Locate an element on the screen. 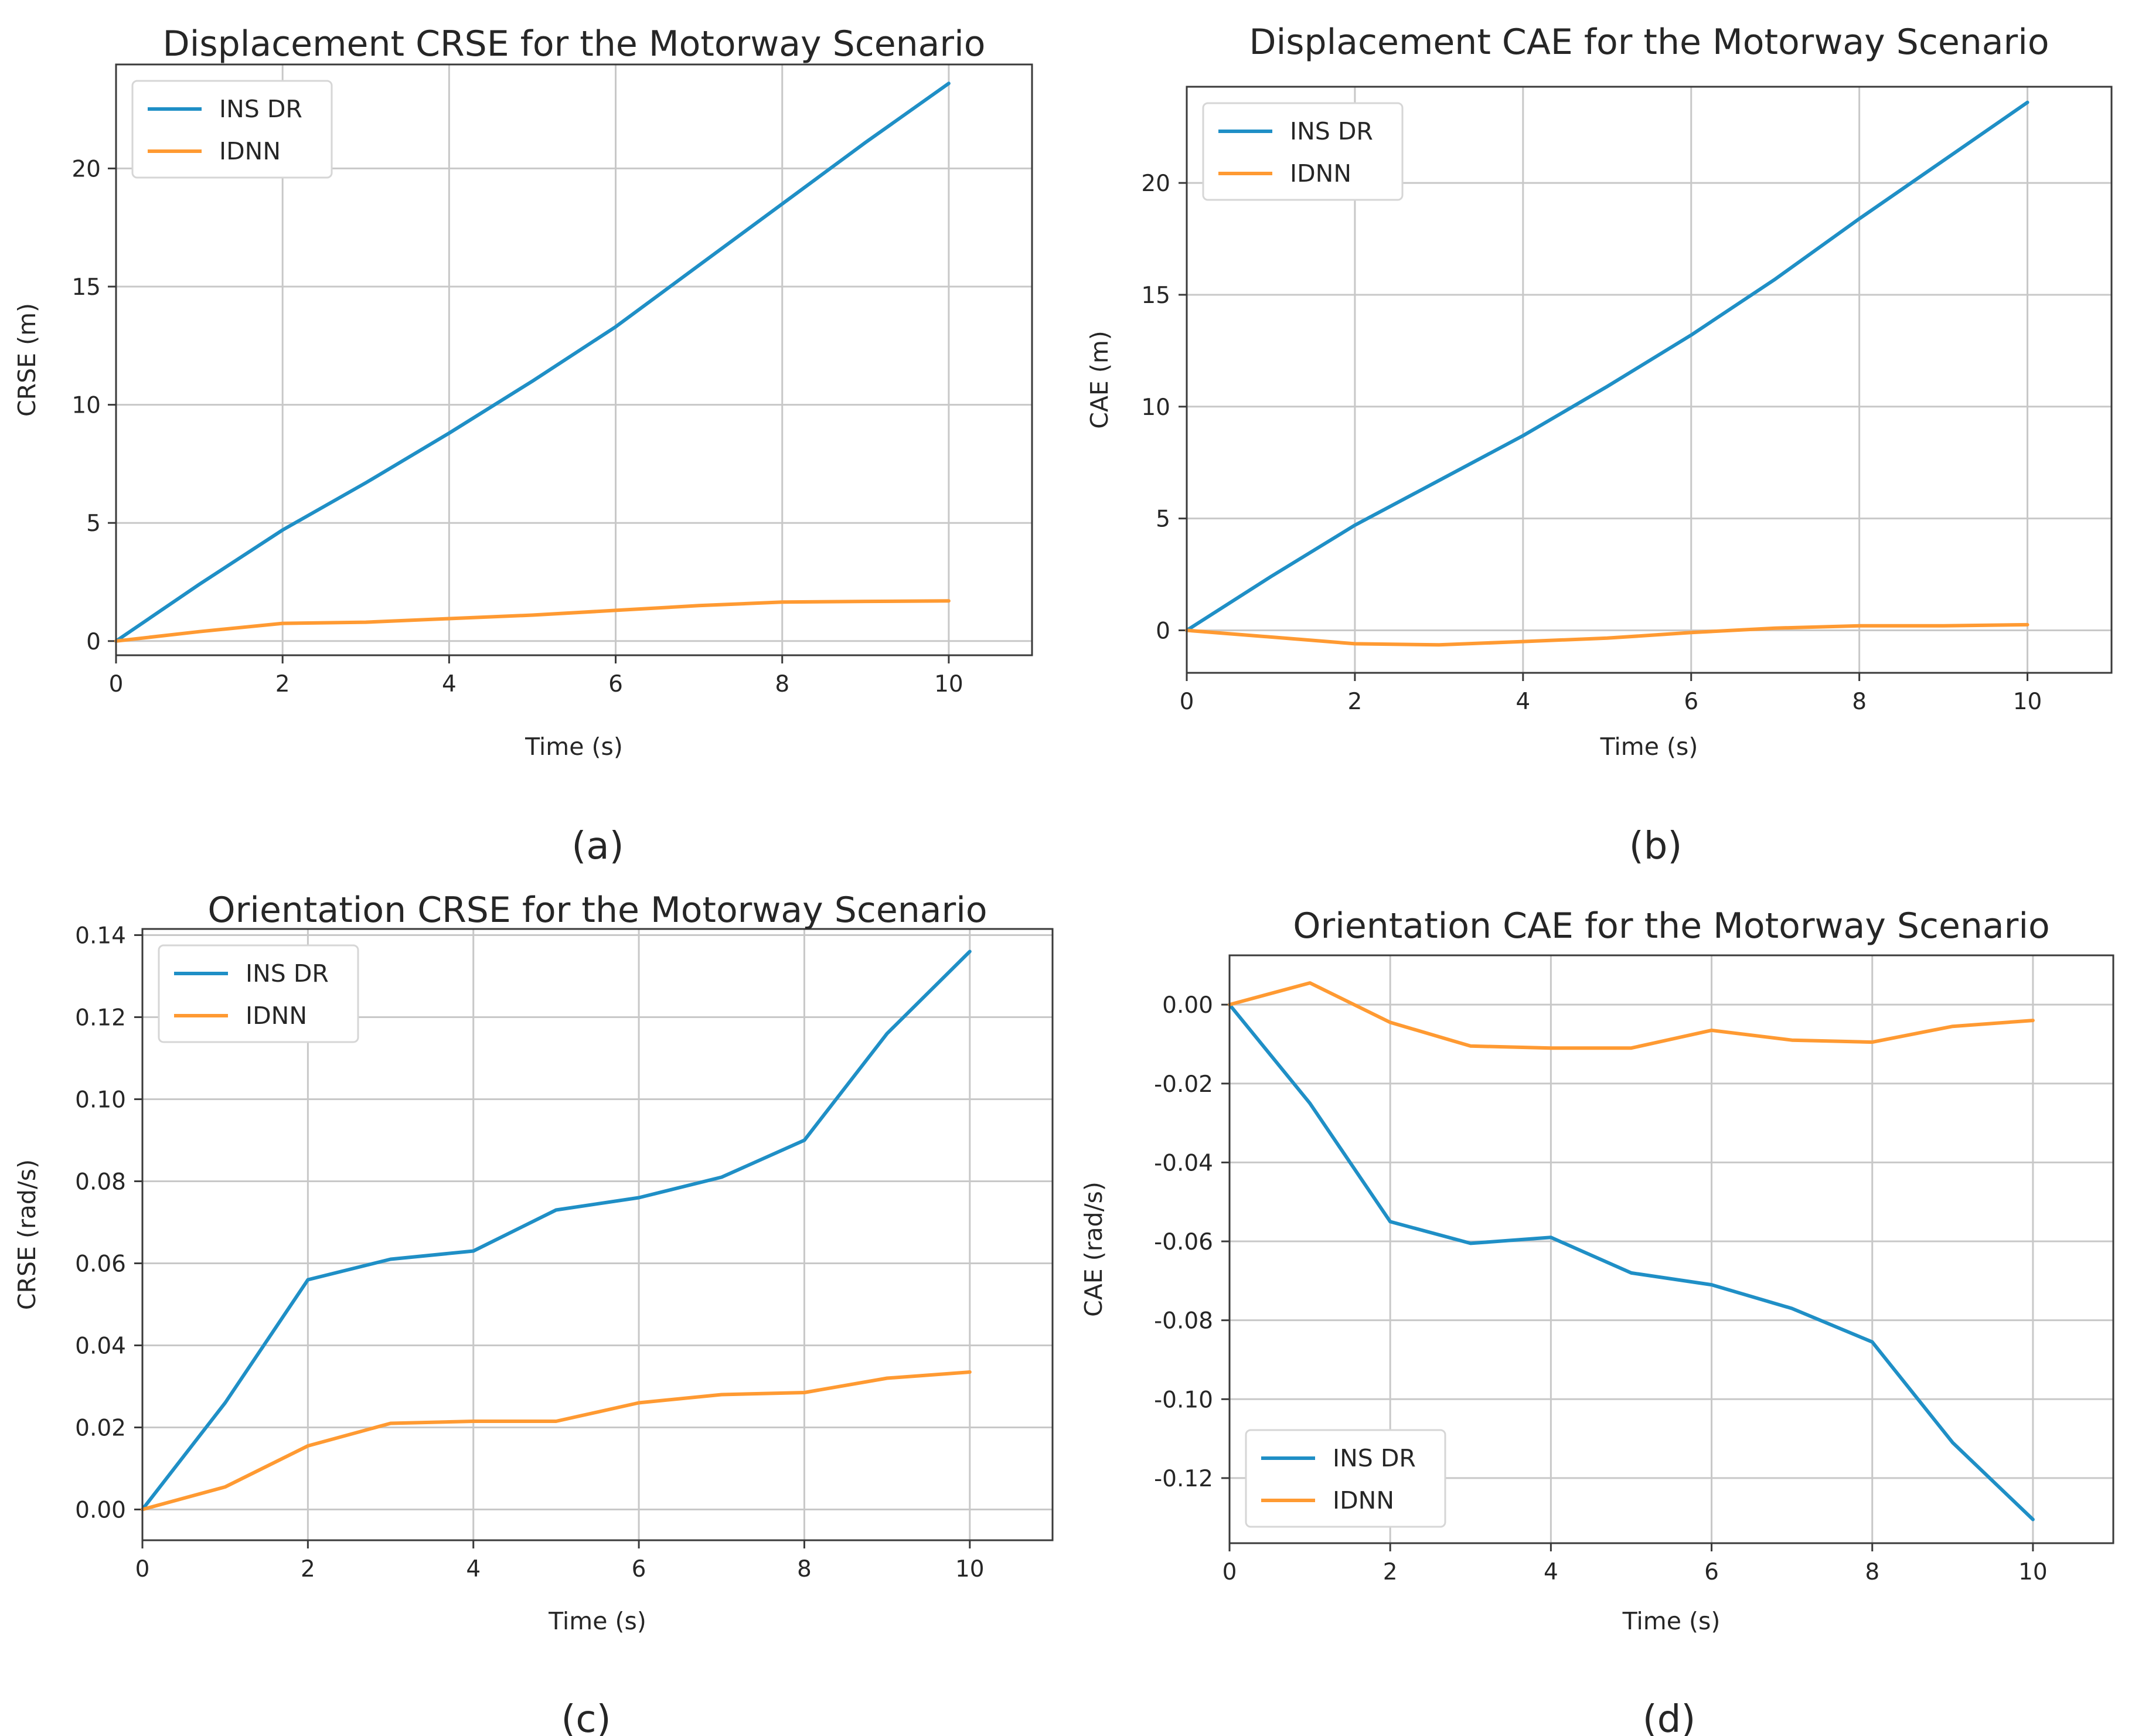 The image size is (2142, 1736). y-tick-label: 0.06 is located at coordinates (100, 1264).